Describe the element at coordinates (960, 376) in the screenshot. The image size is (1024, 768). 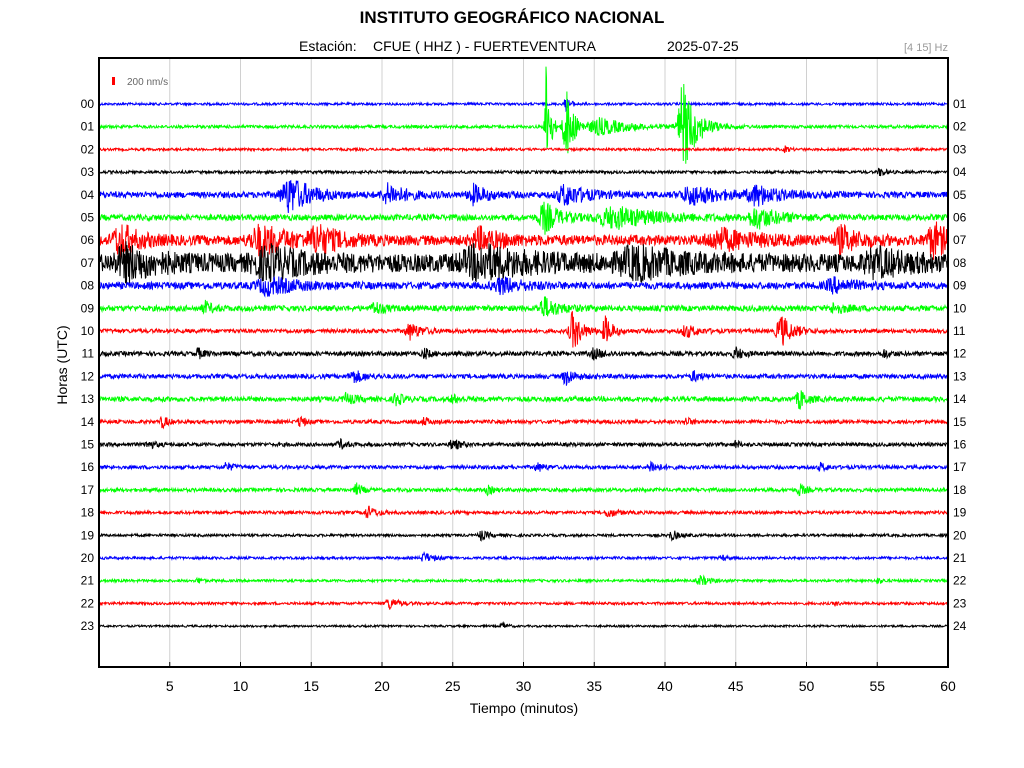
I see `hour-label-right: 13` at that location.